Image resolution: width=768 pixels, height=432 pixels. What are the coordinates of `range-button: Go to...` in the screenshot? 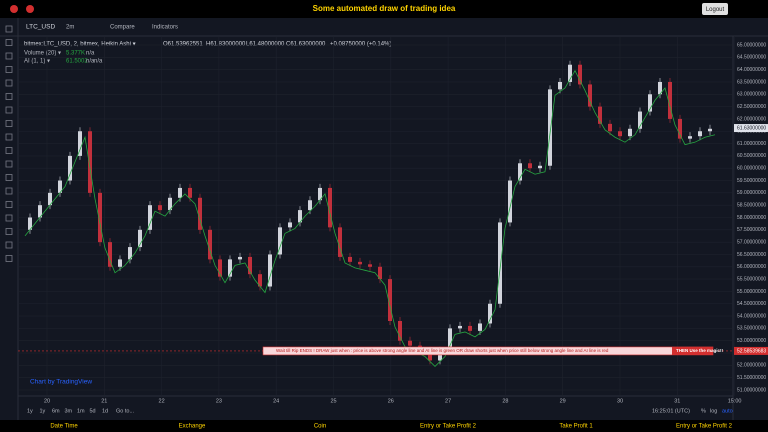 It's located at (125, 411).